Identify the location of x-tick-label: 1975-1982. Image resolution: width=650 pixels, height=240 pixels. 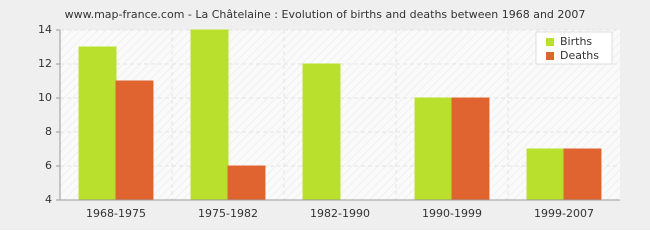
(228, 213).